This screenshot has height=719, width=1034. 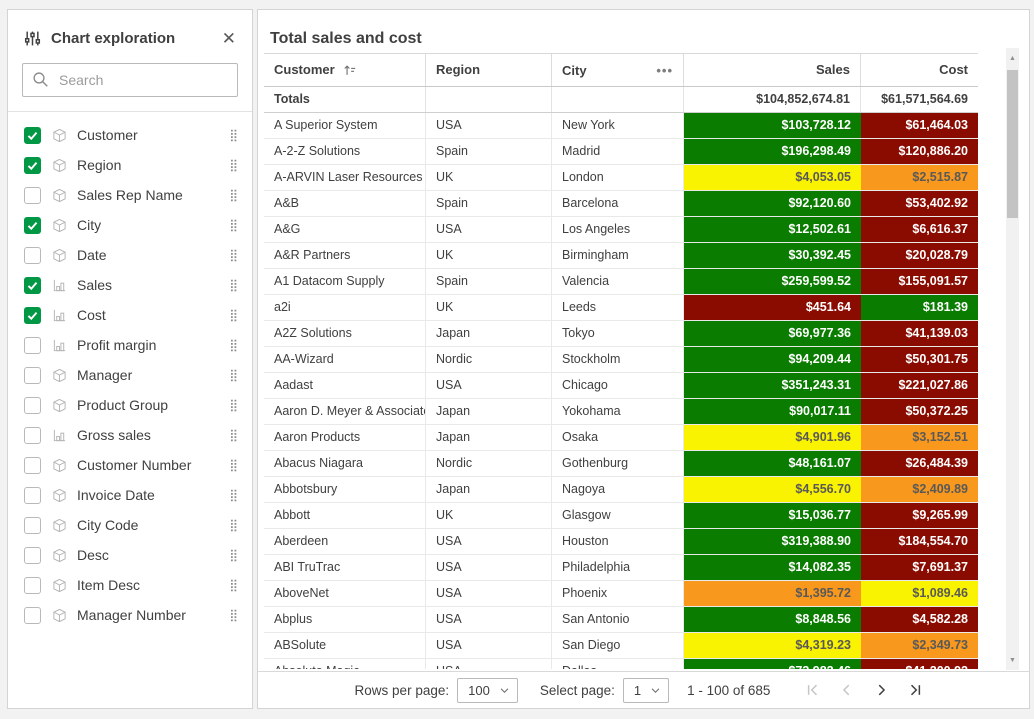 I want to click on sales-cell: $48,161.07, so click(x=772, y=463).